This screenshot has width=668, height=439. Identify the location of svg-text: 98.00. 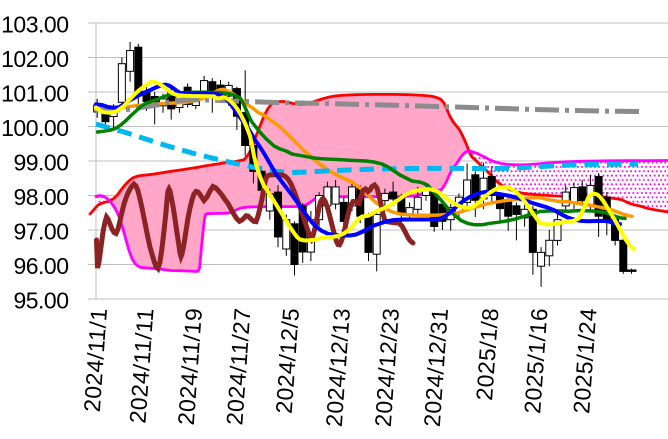
(40, 197).